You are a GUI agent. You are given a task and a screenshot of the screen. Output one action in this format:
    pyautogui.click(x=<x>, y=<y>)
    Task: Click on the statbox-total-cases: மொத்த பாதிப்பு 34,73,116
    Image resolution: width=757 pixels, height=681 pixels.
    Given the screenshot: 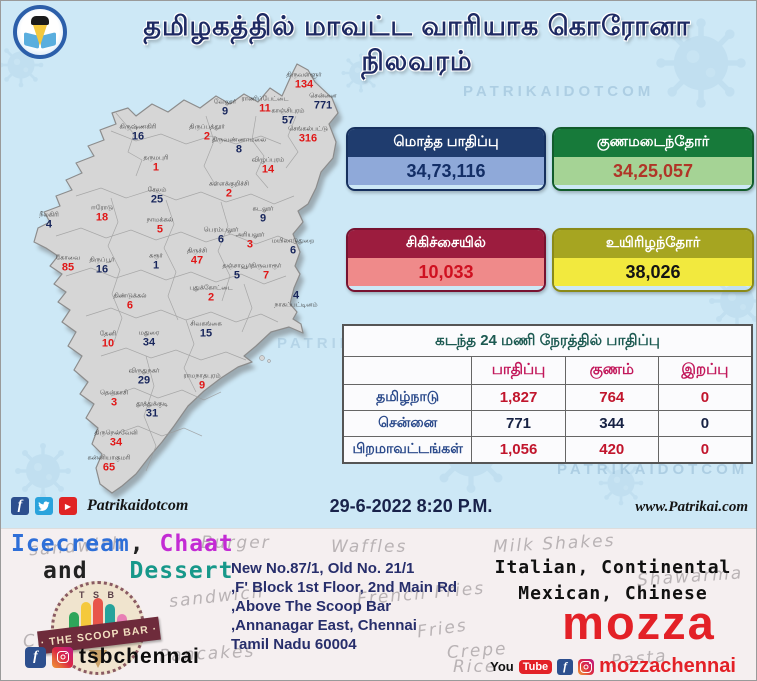 What is the action you would take?
    pyautogui.click(x=446, y=159)
    